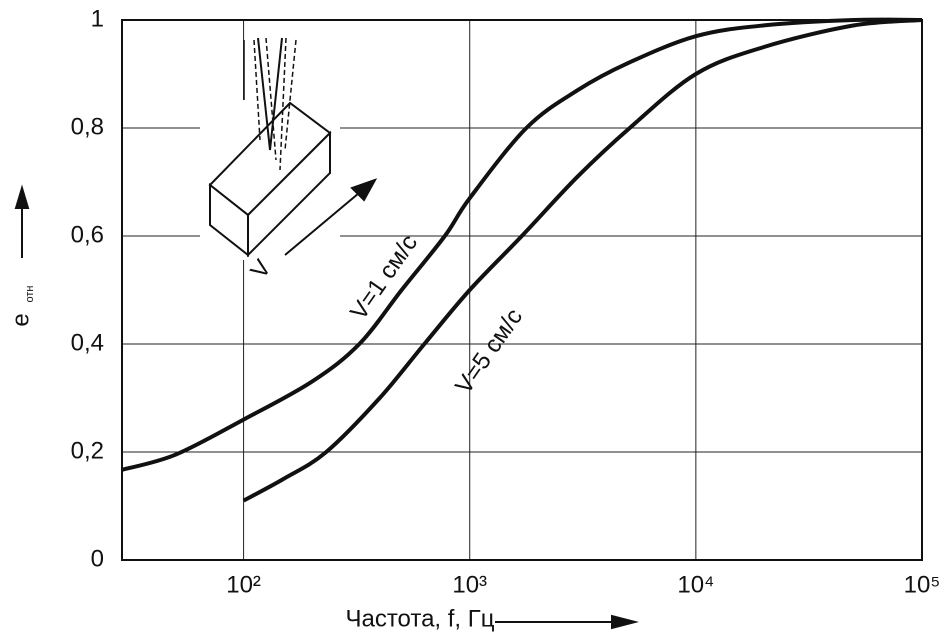  Describe the element at coordinates (695, 584) in the screenshot. I see `x-tick-label: 10⁴` at that location.